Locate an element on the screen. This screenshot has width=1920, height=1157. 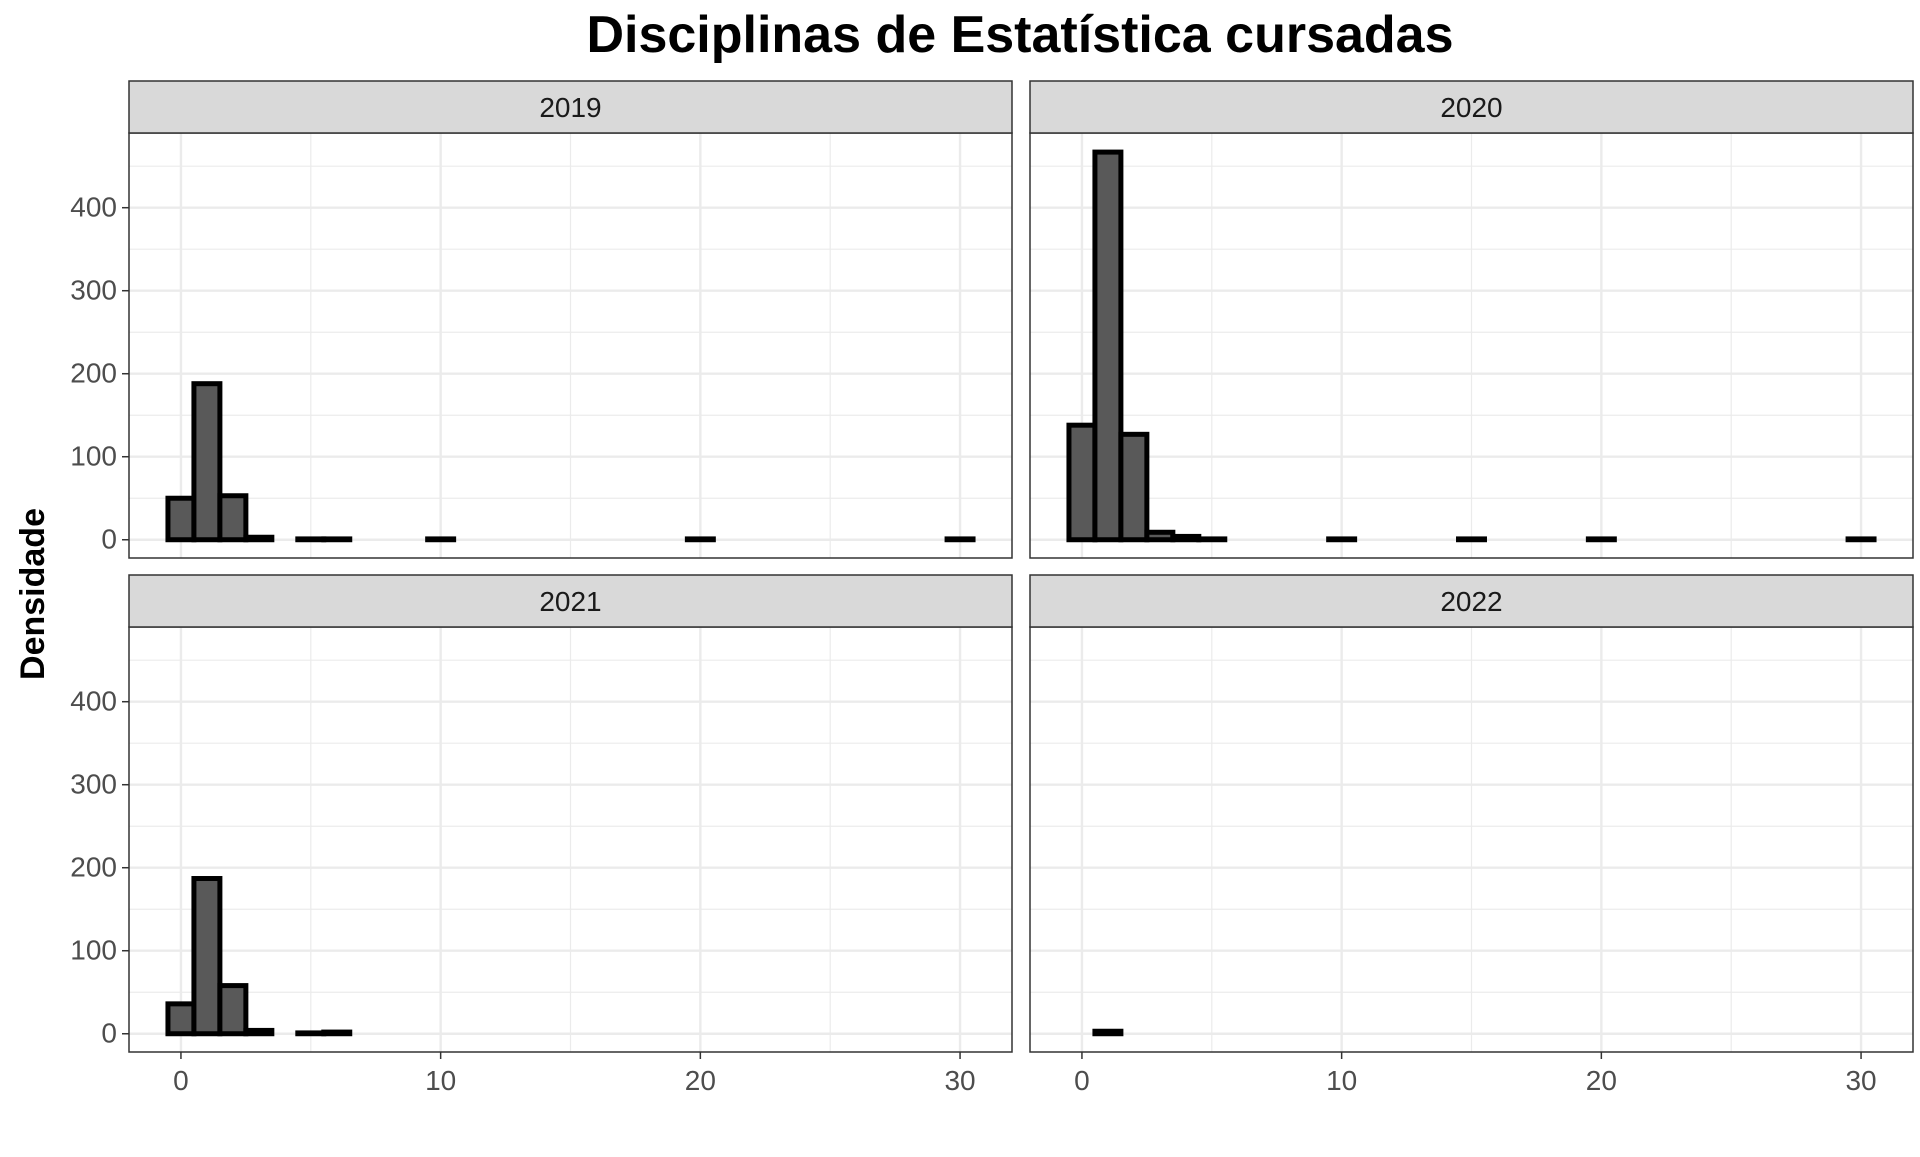
facet-strip-label: 2020 is located at coordinates (1471, 107).